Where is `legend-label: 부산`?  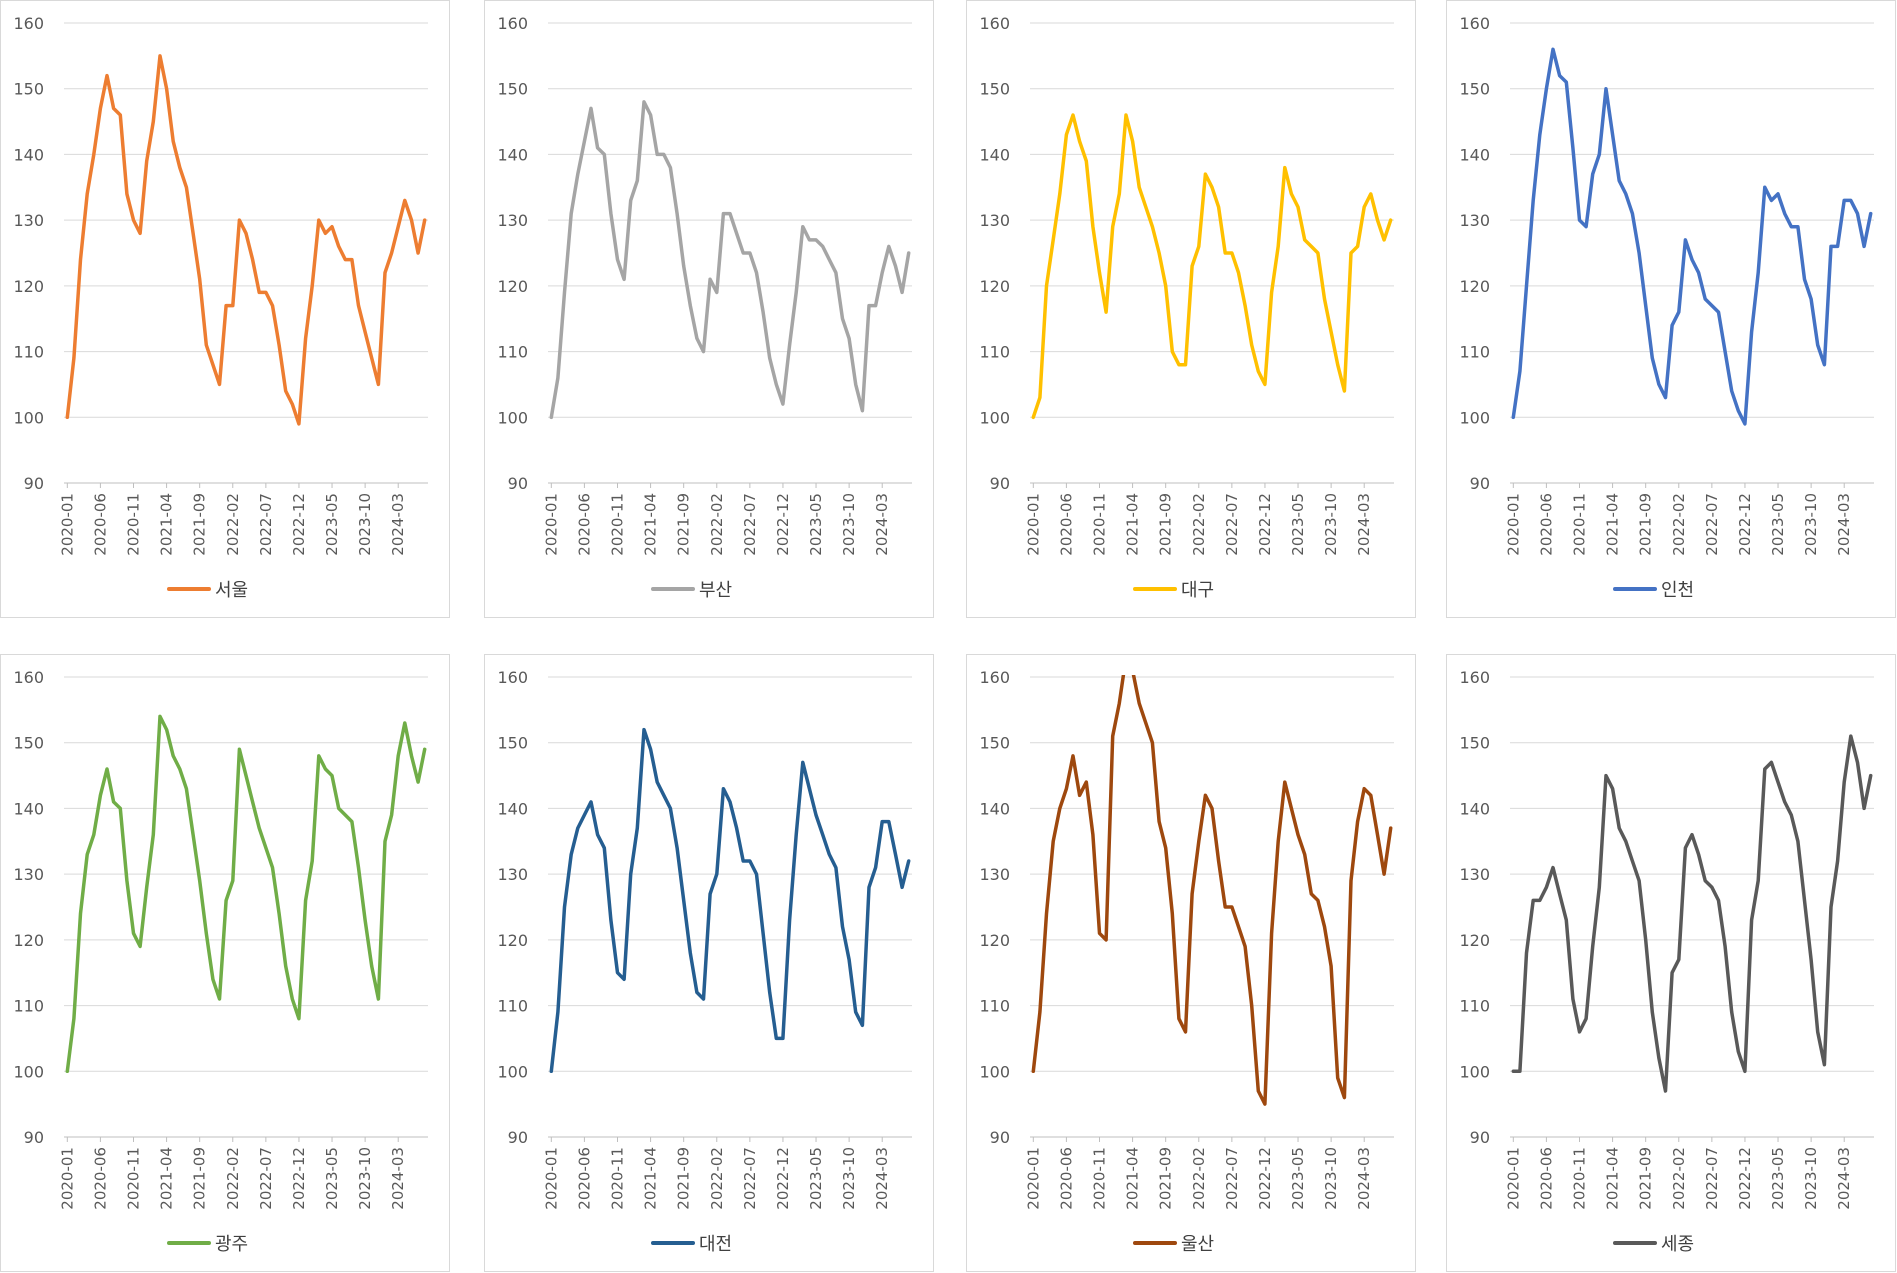
legend-label: 부산 is located at coordinates (715, 590).